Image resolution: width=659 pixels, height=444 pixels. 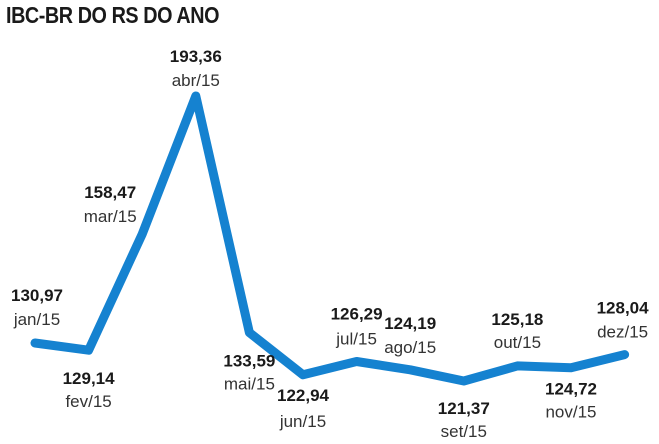 What do you see at coordinates (302, 421) in the screenshot?
I see `x-category-label: jun/15` at bounding box center [302, 421].